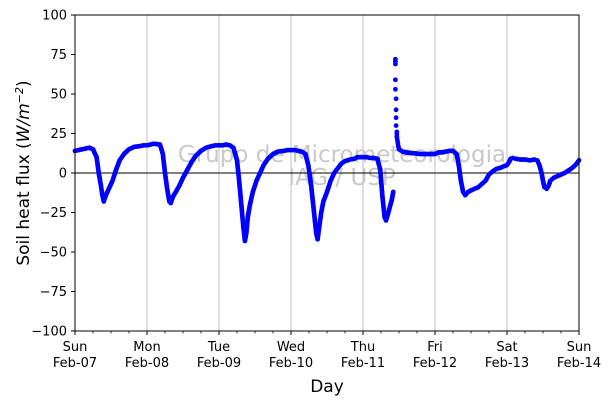 Image resolution: width=613 pixels, height=405 pixels. What do you see at coordinates (327, 387) in the screenshot?
I see `x-axis-title: Day` at bounding box center [327, 387].